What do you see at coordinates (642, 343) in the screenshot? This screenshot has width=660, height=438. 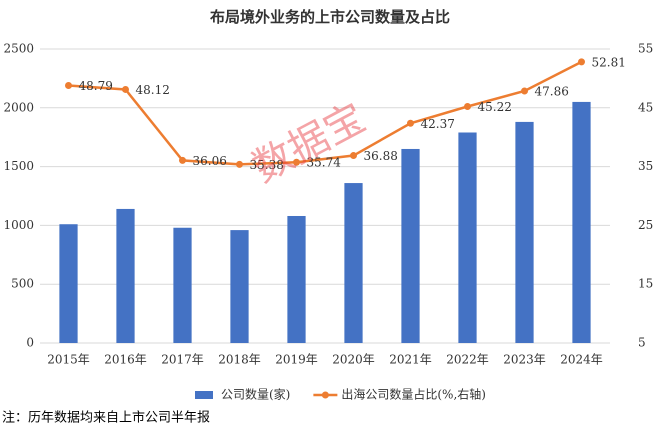 I see `y2-tick-label: 5` at bounding box center [642, 343].